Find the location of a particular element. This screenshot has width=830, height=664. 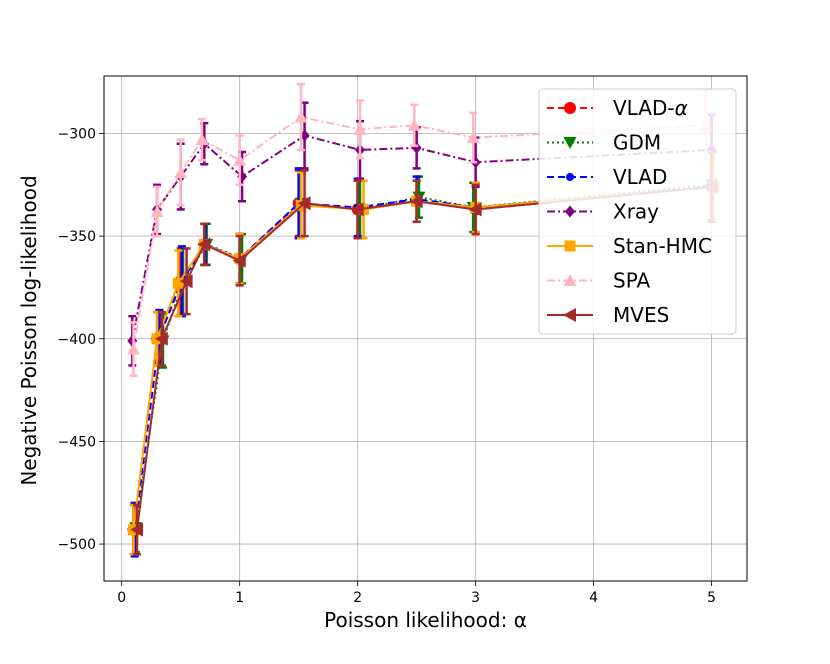

legend-label-text: VLAD- is located at coordinates (644, 108).